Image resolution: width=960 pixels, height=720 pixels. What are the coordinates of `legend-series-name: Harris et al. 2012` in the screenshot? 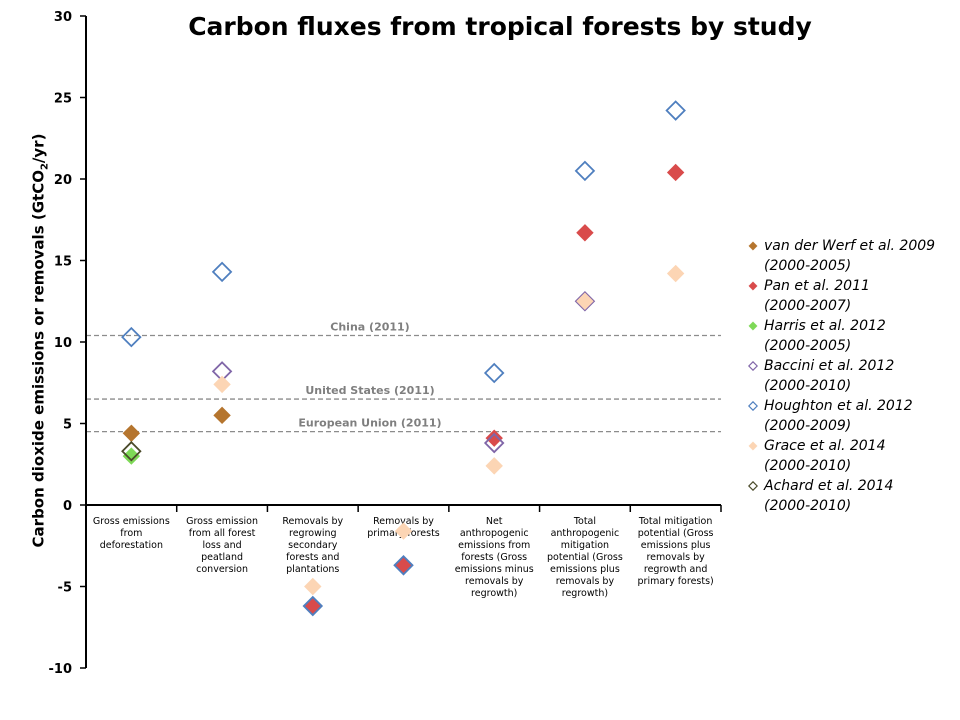 It's located at (825, 326).